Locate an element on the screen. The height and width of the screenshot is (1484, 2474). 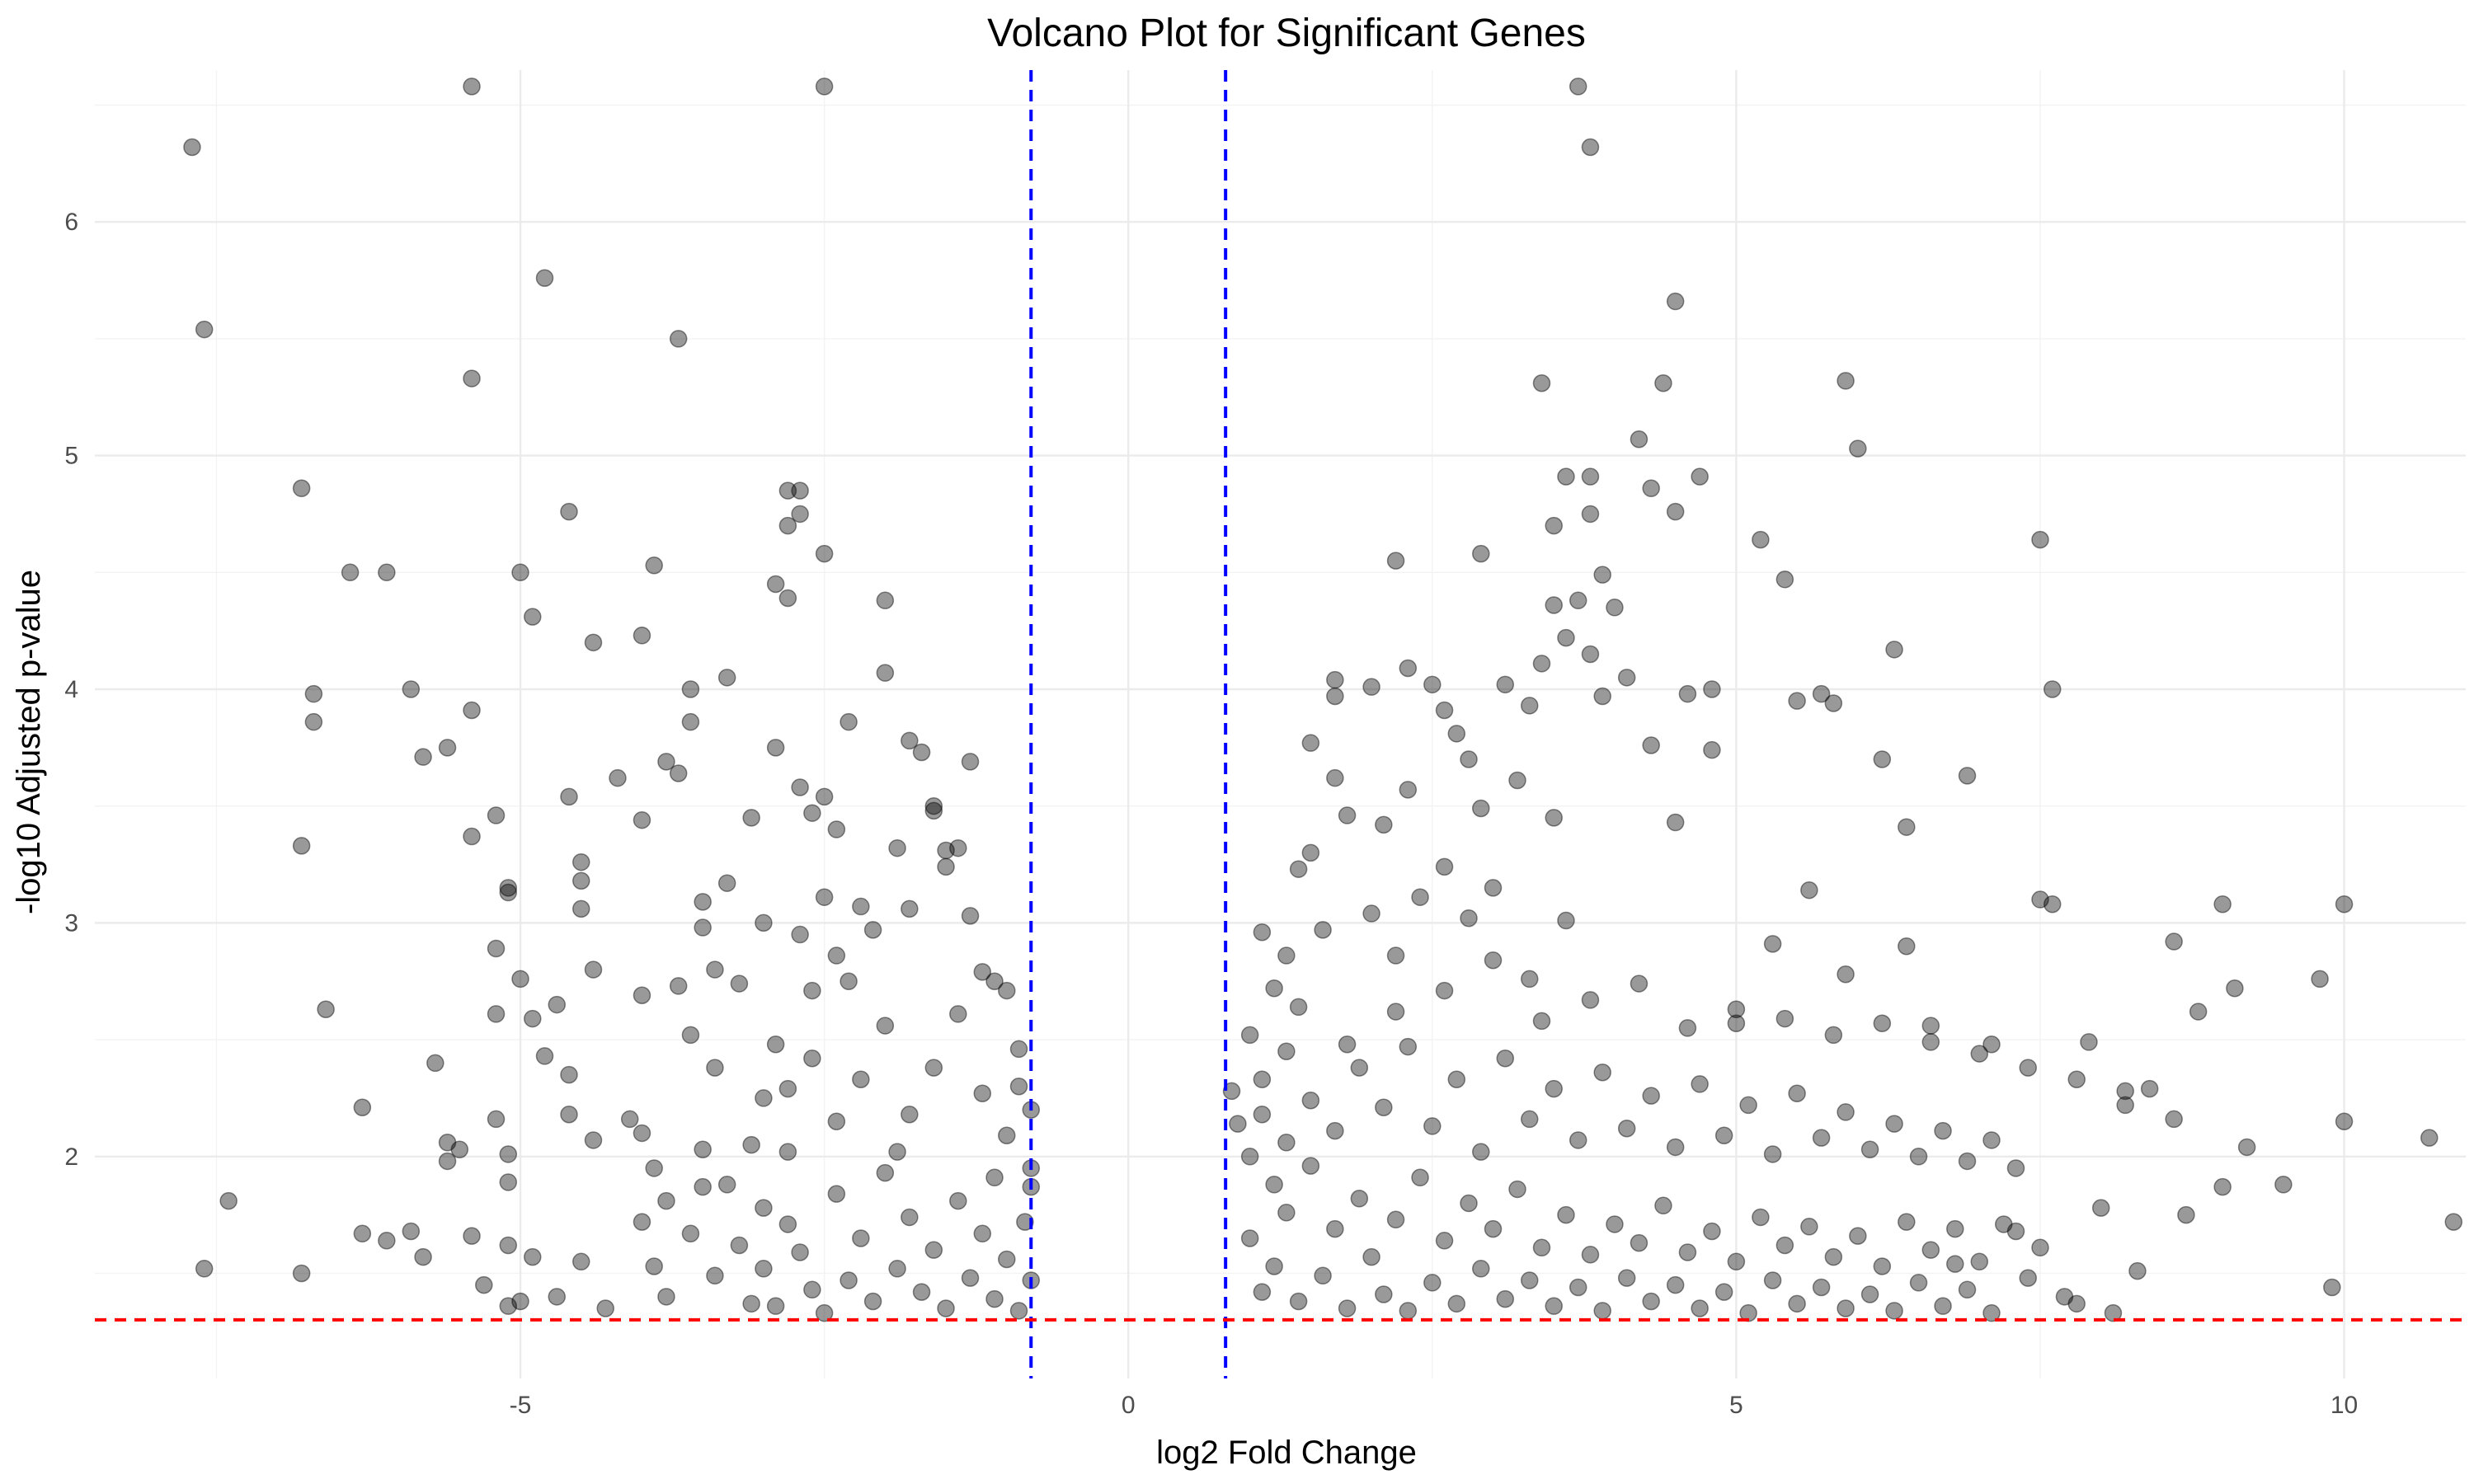
x-axis-title: log2 Fold Change is located at coordinates (1286, 1453).